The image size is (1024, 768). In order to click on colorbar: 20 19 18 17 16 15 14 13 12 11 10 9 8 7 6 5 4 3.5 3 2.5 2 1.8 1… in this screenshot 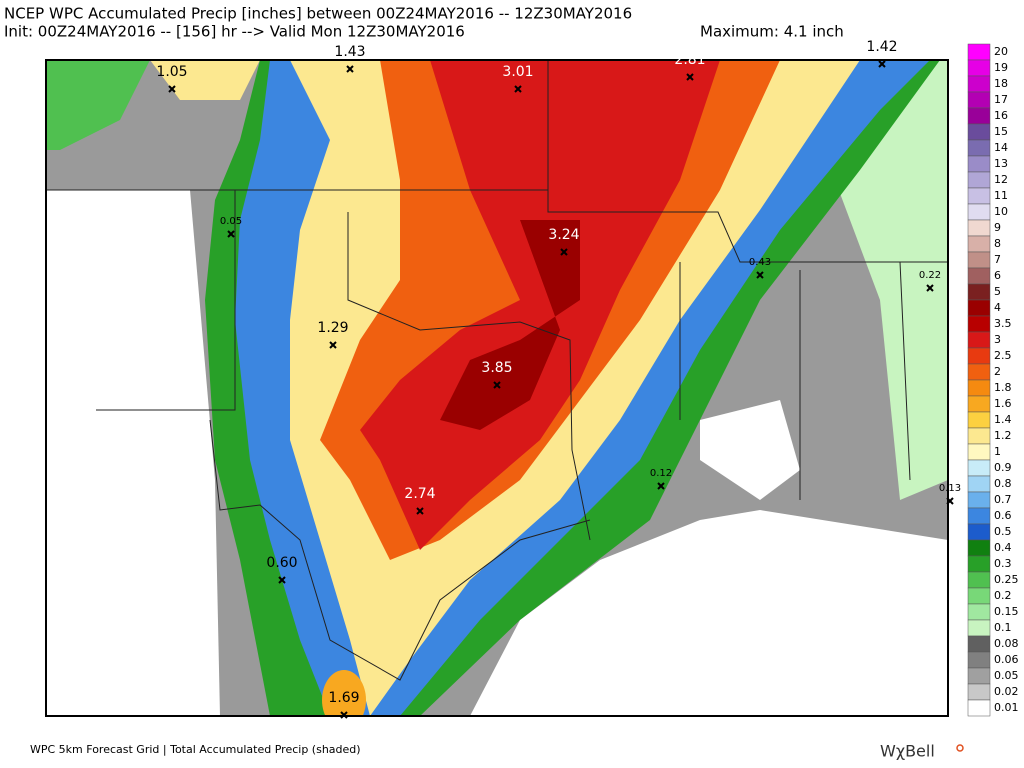, I will do `click(993, 380)`.